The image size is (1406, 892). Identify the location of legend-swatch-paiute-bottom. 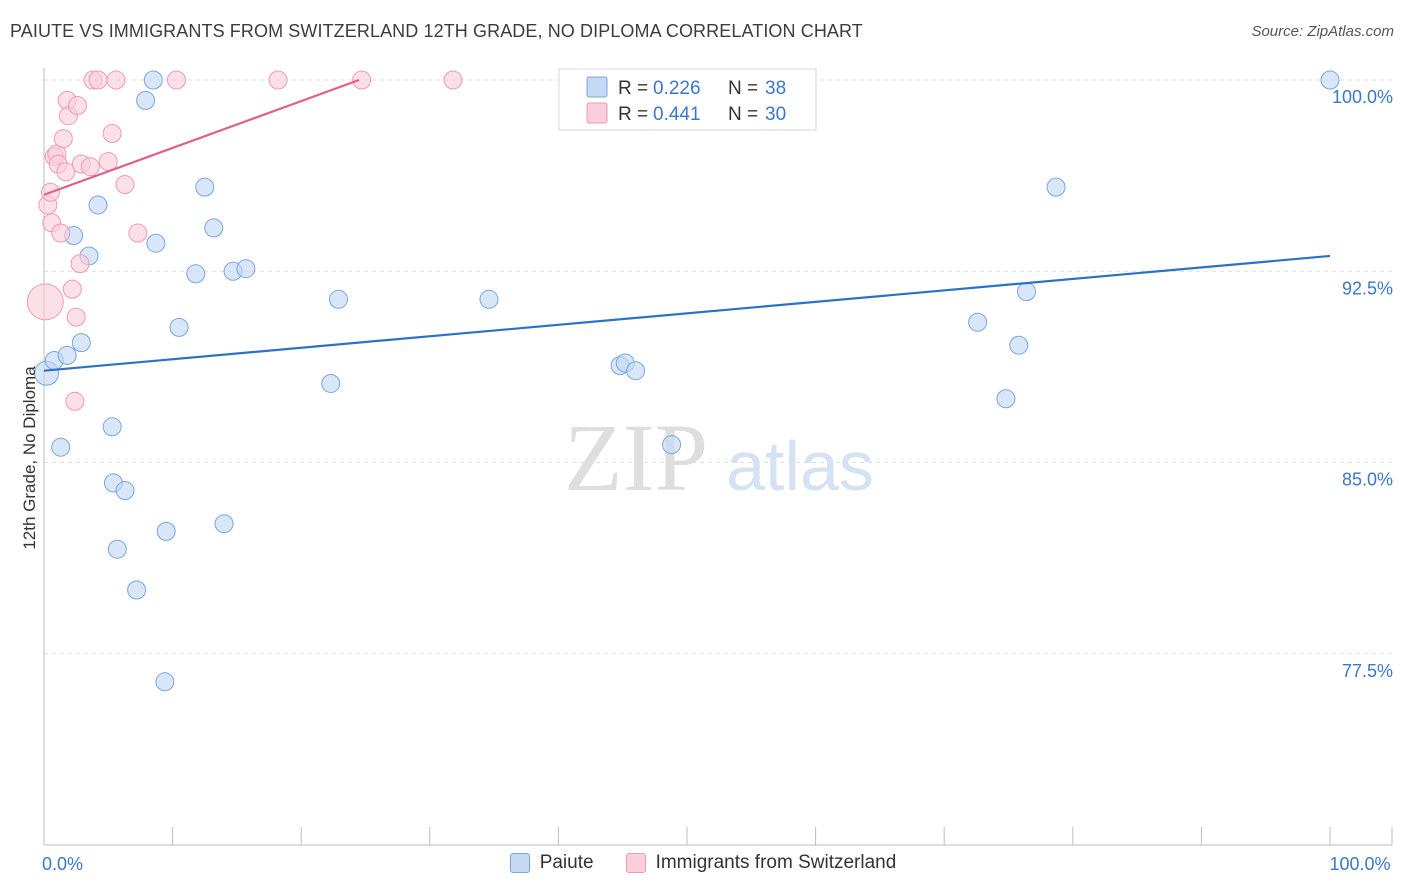
(519, 863).